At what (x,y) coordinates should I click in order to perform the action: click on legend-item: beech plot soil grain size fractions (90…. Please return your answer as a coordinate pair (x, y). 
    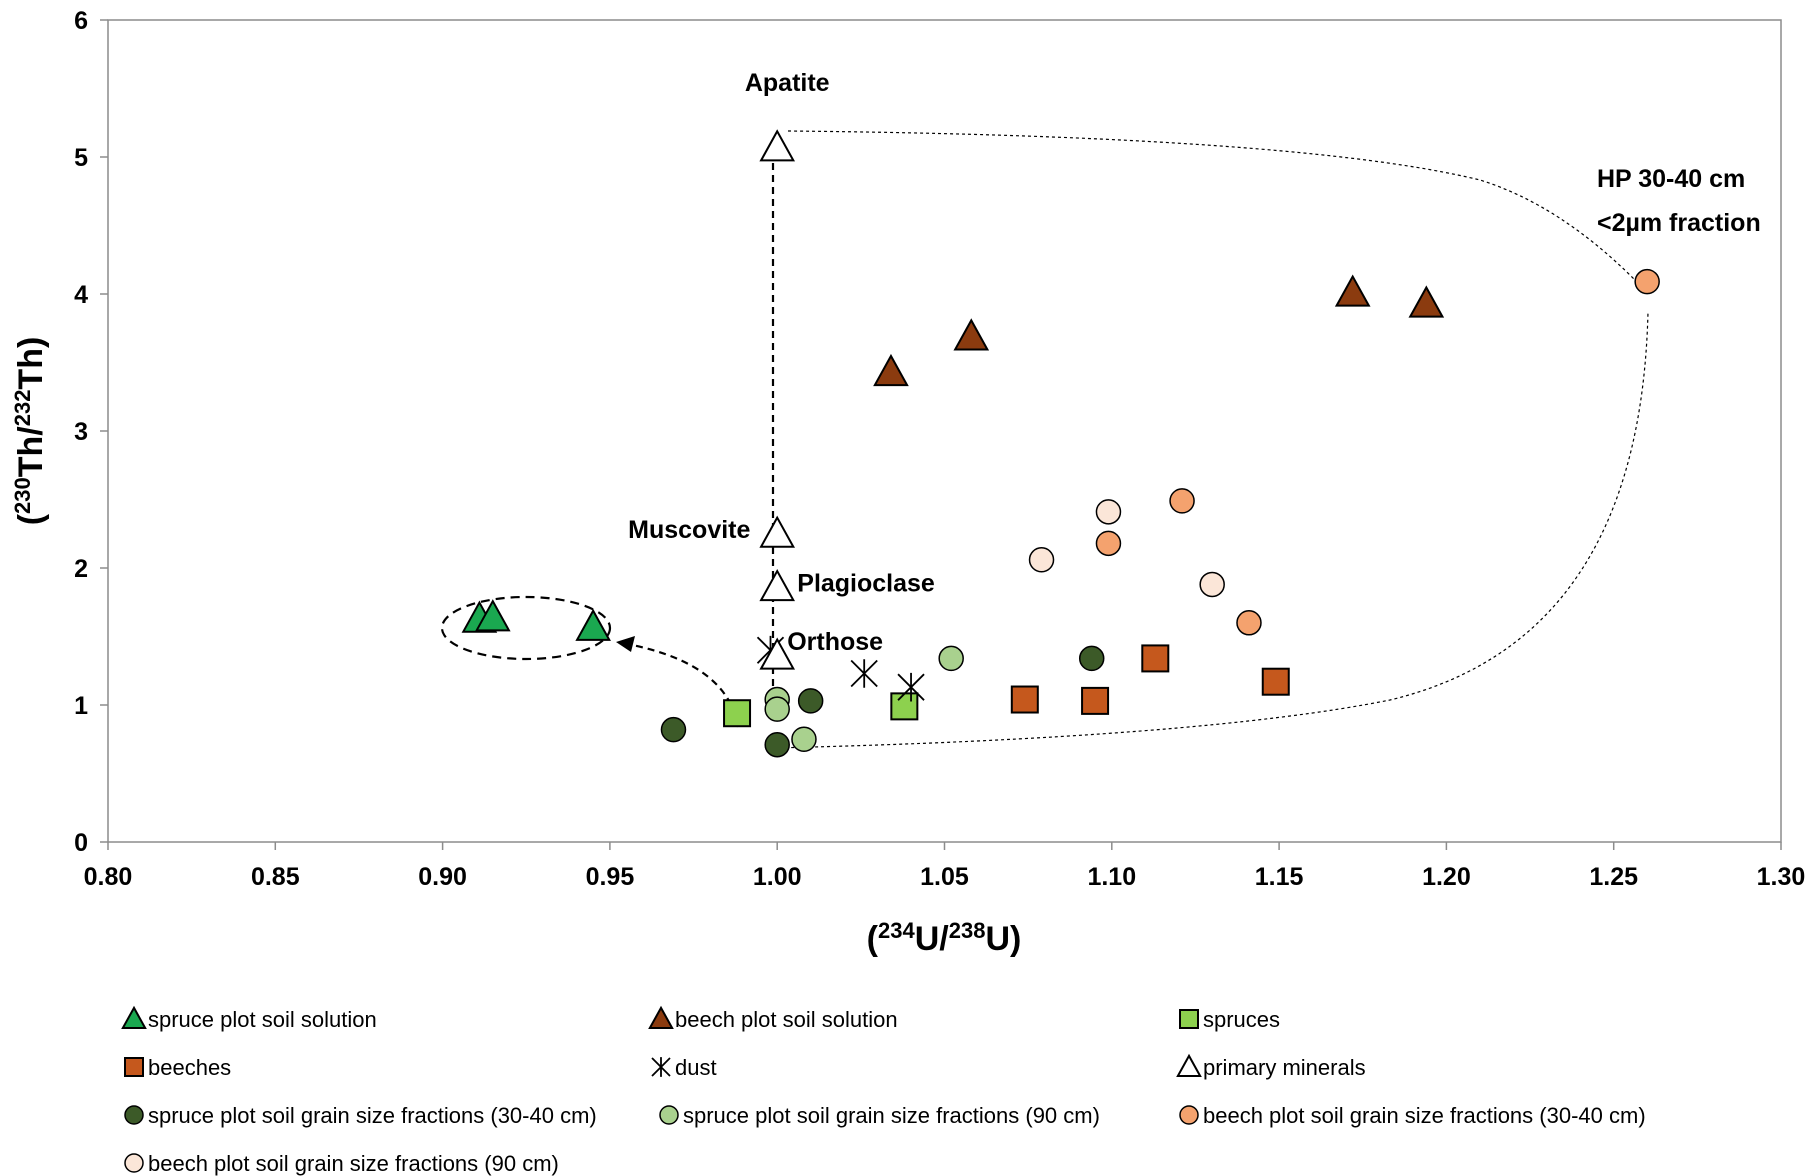
    Looking at the image, I should click on (341, 1163).